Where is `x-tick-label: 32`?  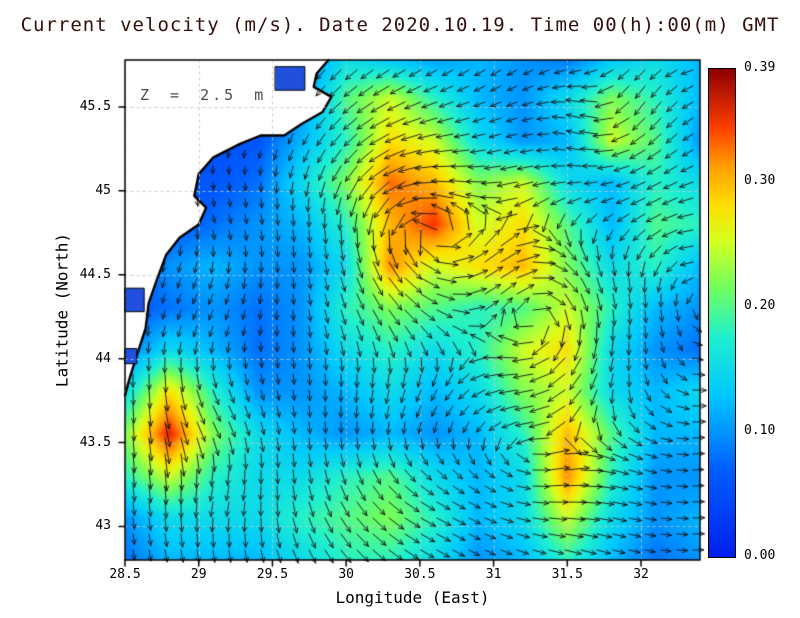
x-tick-label: 32 is located at coordinates (641, 574).